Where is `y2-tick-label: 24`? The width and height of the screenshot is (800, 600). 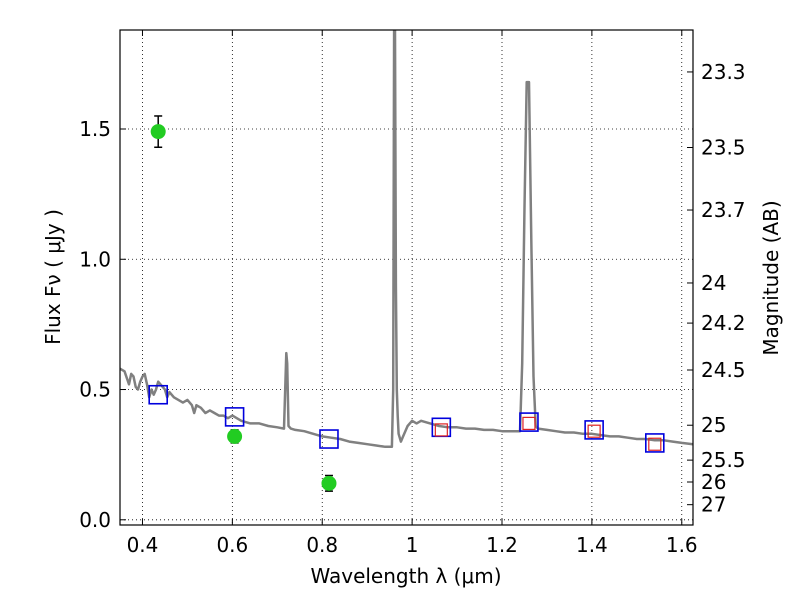
y2-tick-label: 24 is located at coordinates (713, 283).